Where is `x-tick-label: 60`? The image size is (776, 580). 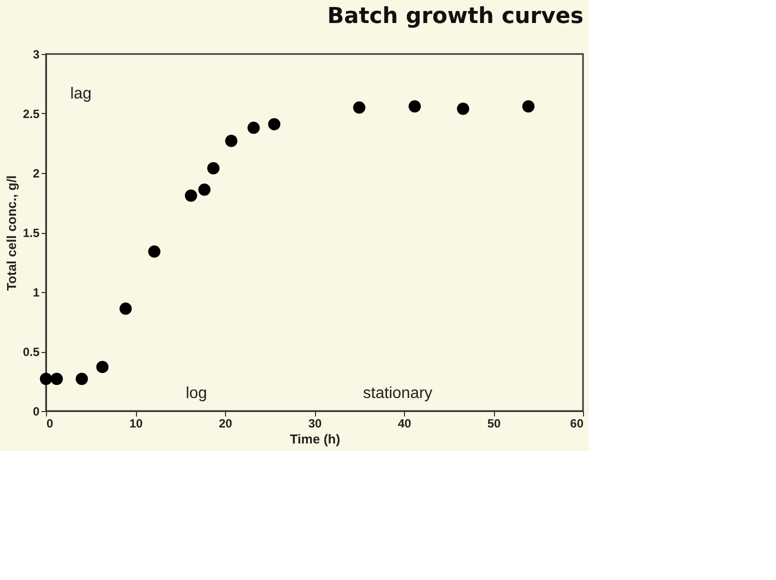
x-tick-label: 60 is located at coordinates (577, 423).